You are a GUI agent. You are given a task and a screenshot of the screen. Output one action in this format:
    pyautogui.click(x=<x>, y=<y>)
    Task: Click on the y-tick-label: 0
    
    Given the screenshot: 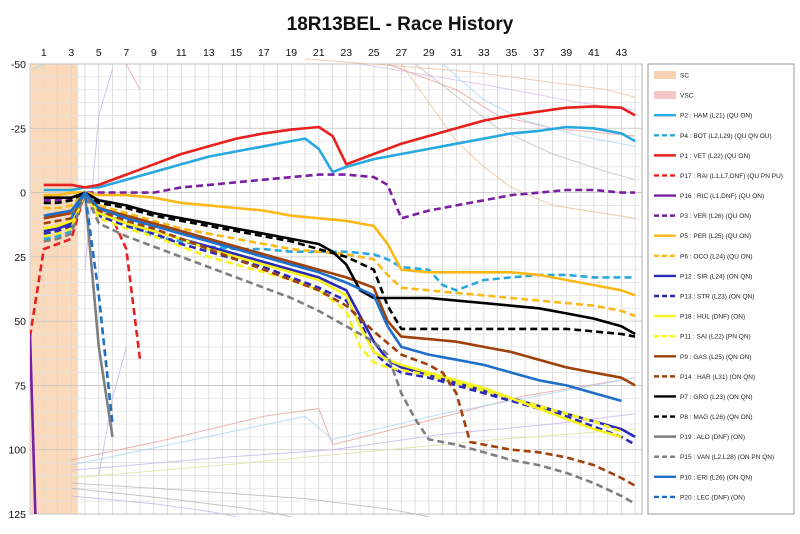 What is the action you would take?
    pyautogui.click(x=23, y=194)
    